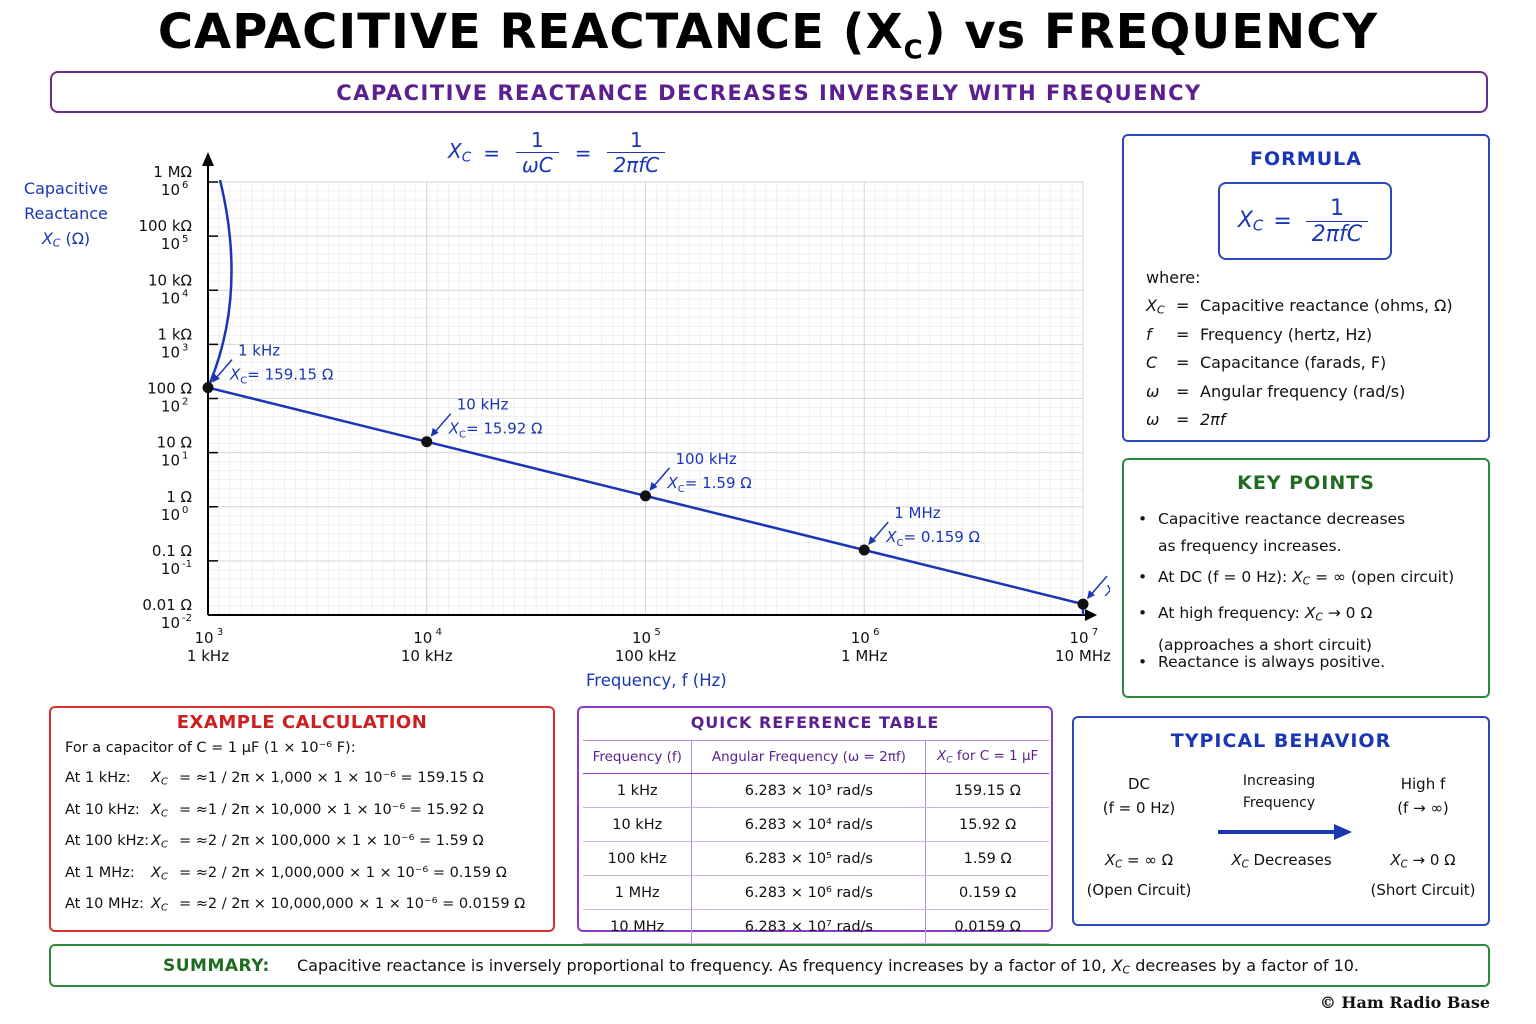 This screenshot has height=1024, width=1536. Describe the element at coordinates (1082, 656) in the screenshot. I see `x-tick-label: 10 MHz` at that location.